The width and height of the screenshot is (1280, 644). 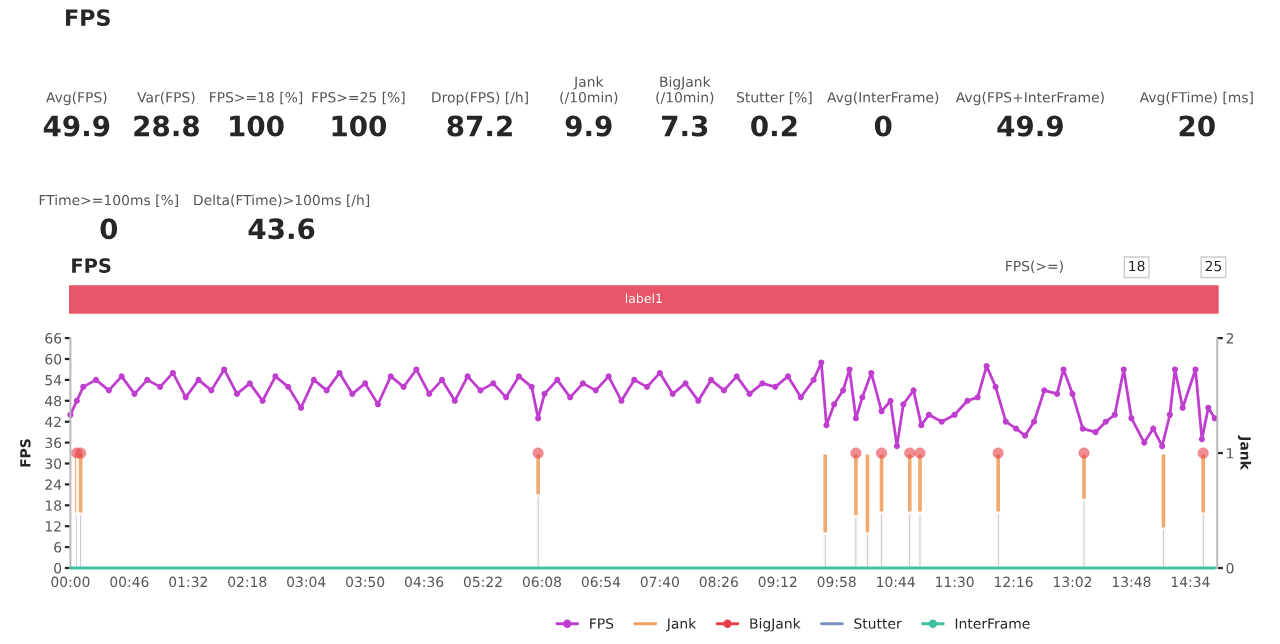 I want to click on chart-title: FPS, so click(x=91, y=265).